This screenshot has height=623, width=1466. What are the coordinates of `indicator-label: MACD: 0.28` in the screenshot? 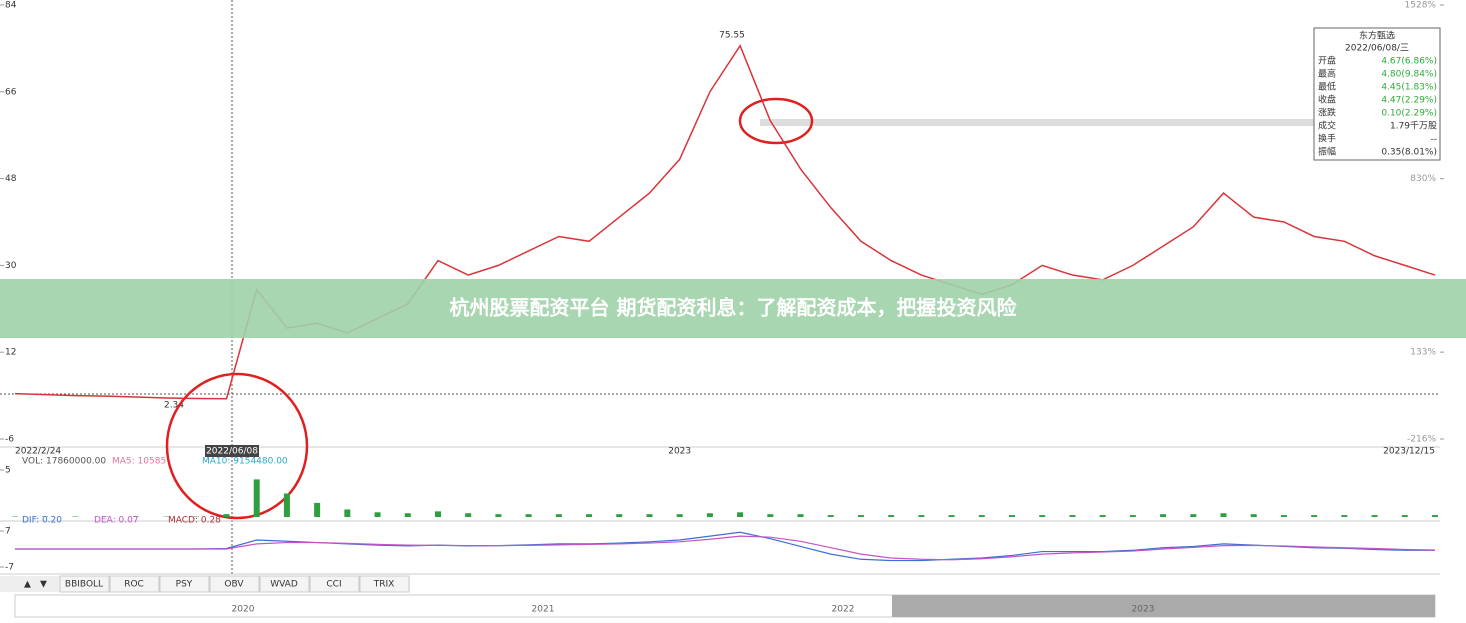 It's located at (194, 521).